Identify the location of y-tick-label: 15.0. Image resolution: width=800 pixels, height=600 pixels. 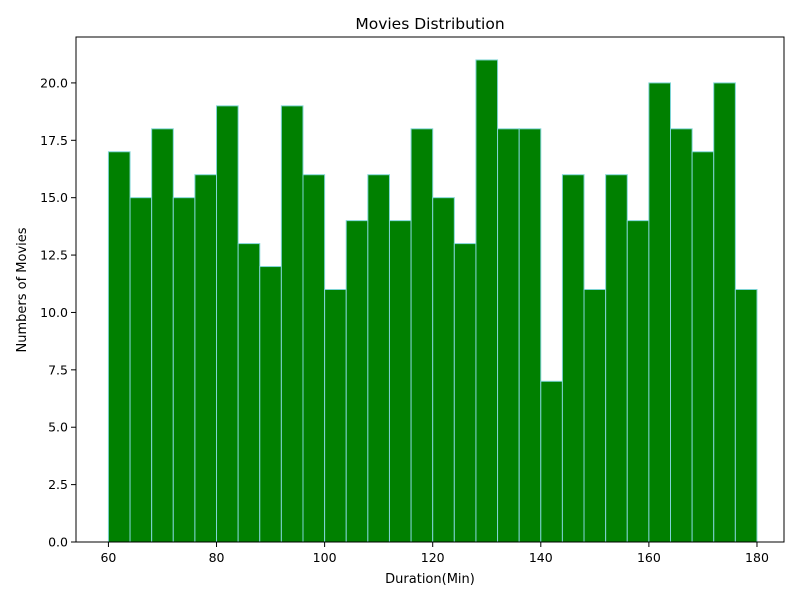
(54, 197).